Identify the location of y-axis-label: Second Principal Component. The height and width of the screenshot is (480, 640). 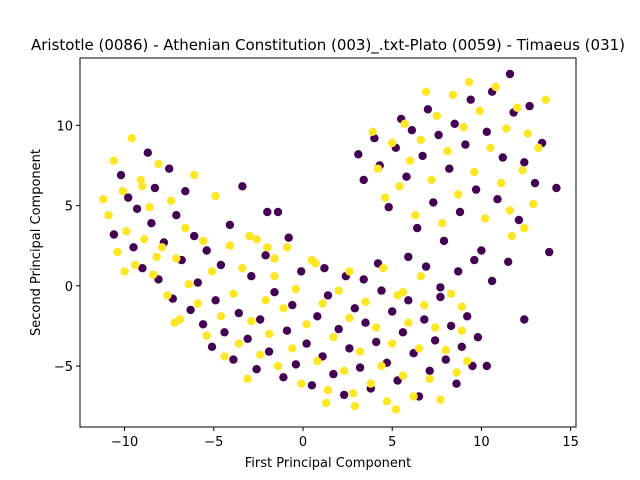
(36, 242).